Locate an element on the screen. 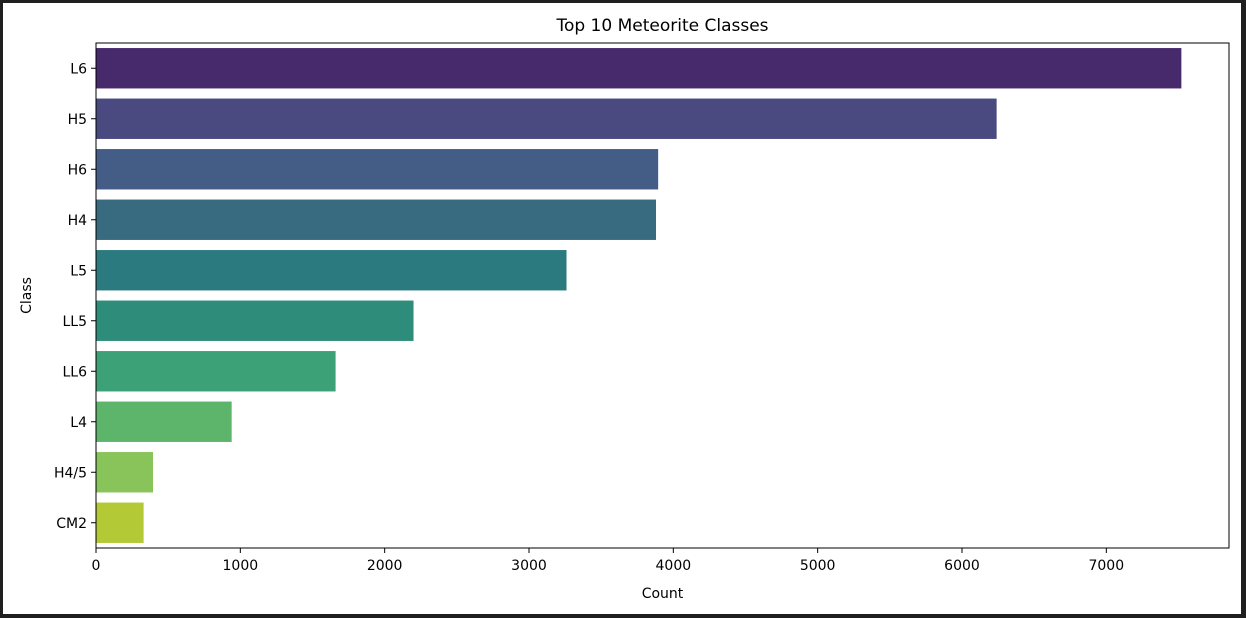 The height and width of the screenshot is (618, 1246). bar-ll5 is located at coordinates (255, 320).